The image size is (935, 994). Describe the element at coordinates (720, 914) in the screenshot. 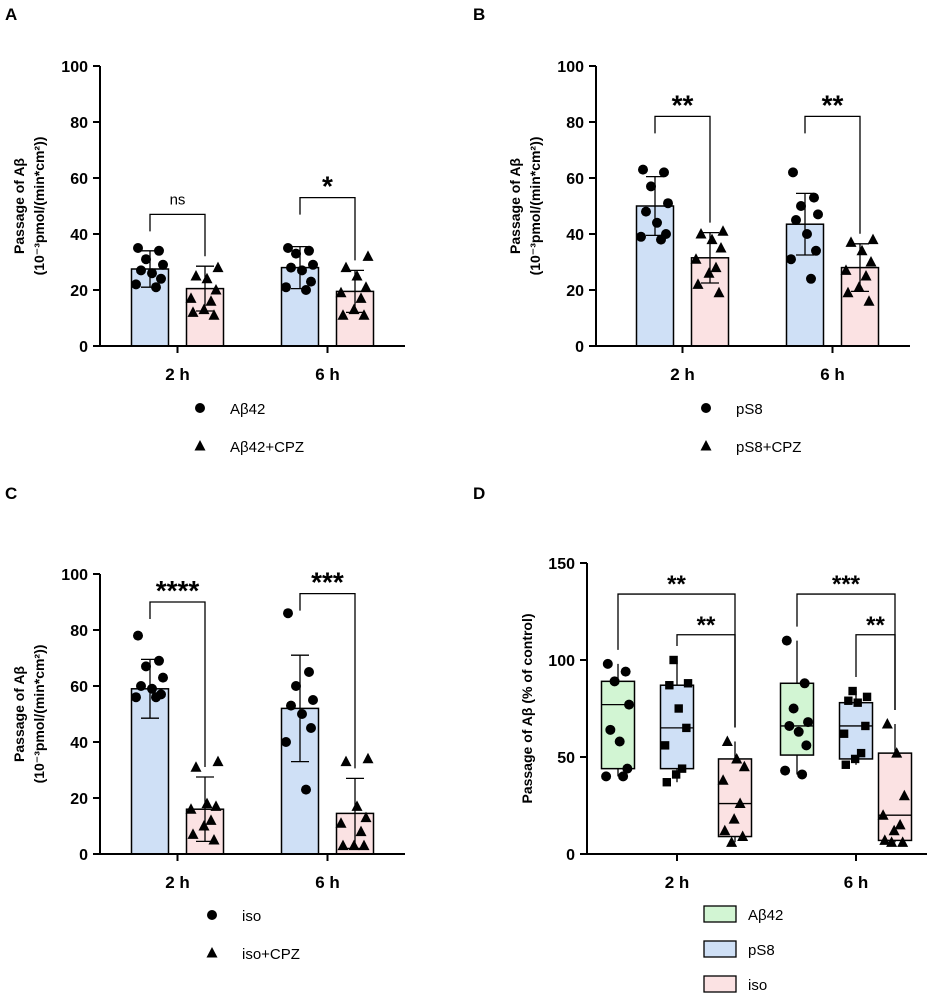

I see `panel-d-legend-swatch` at that location.